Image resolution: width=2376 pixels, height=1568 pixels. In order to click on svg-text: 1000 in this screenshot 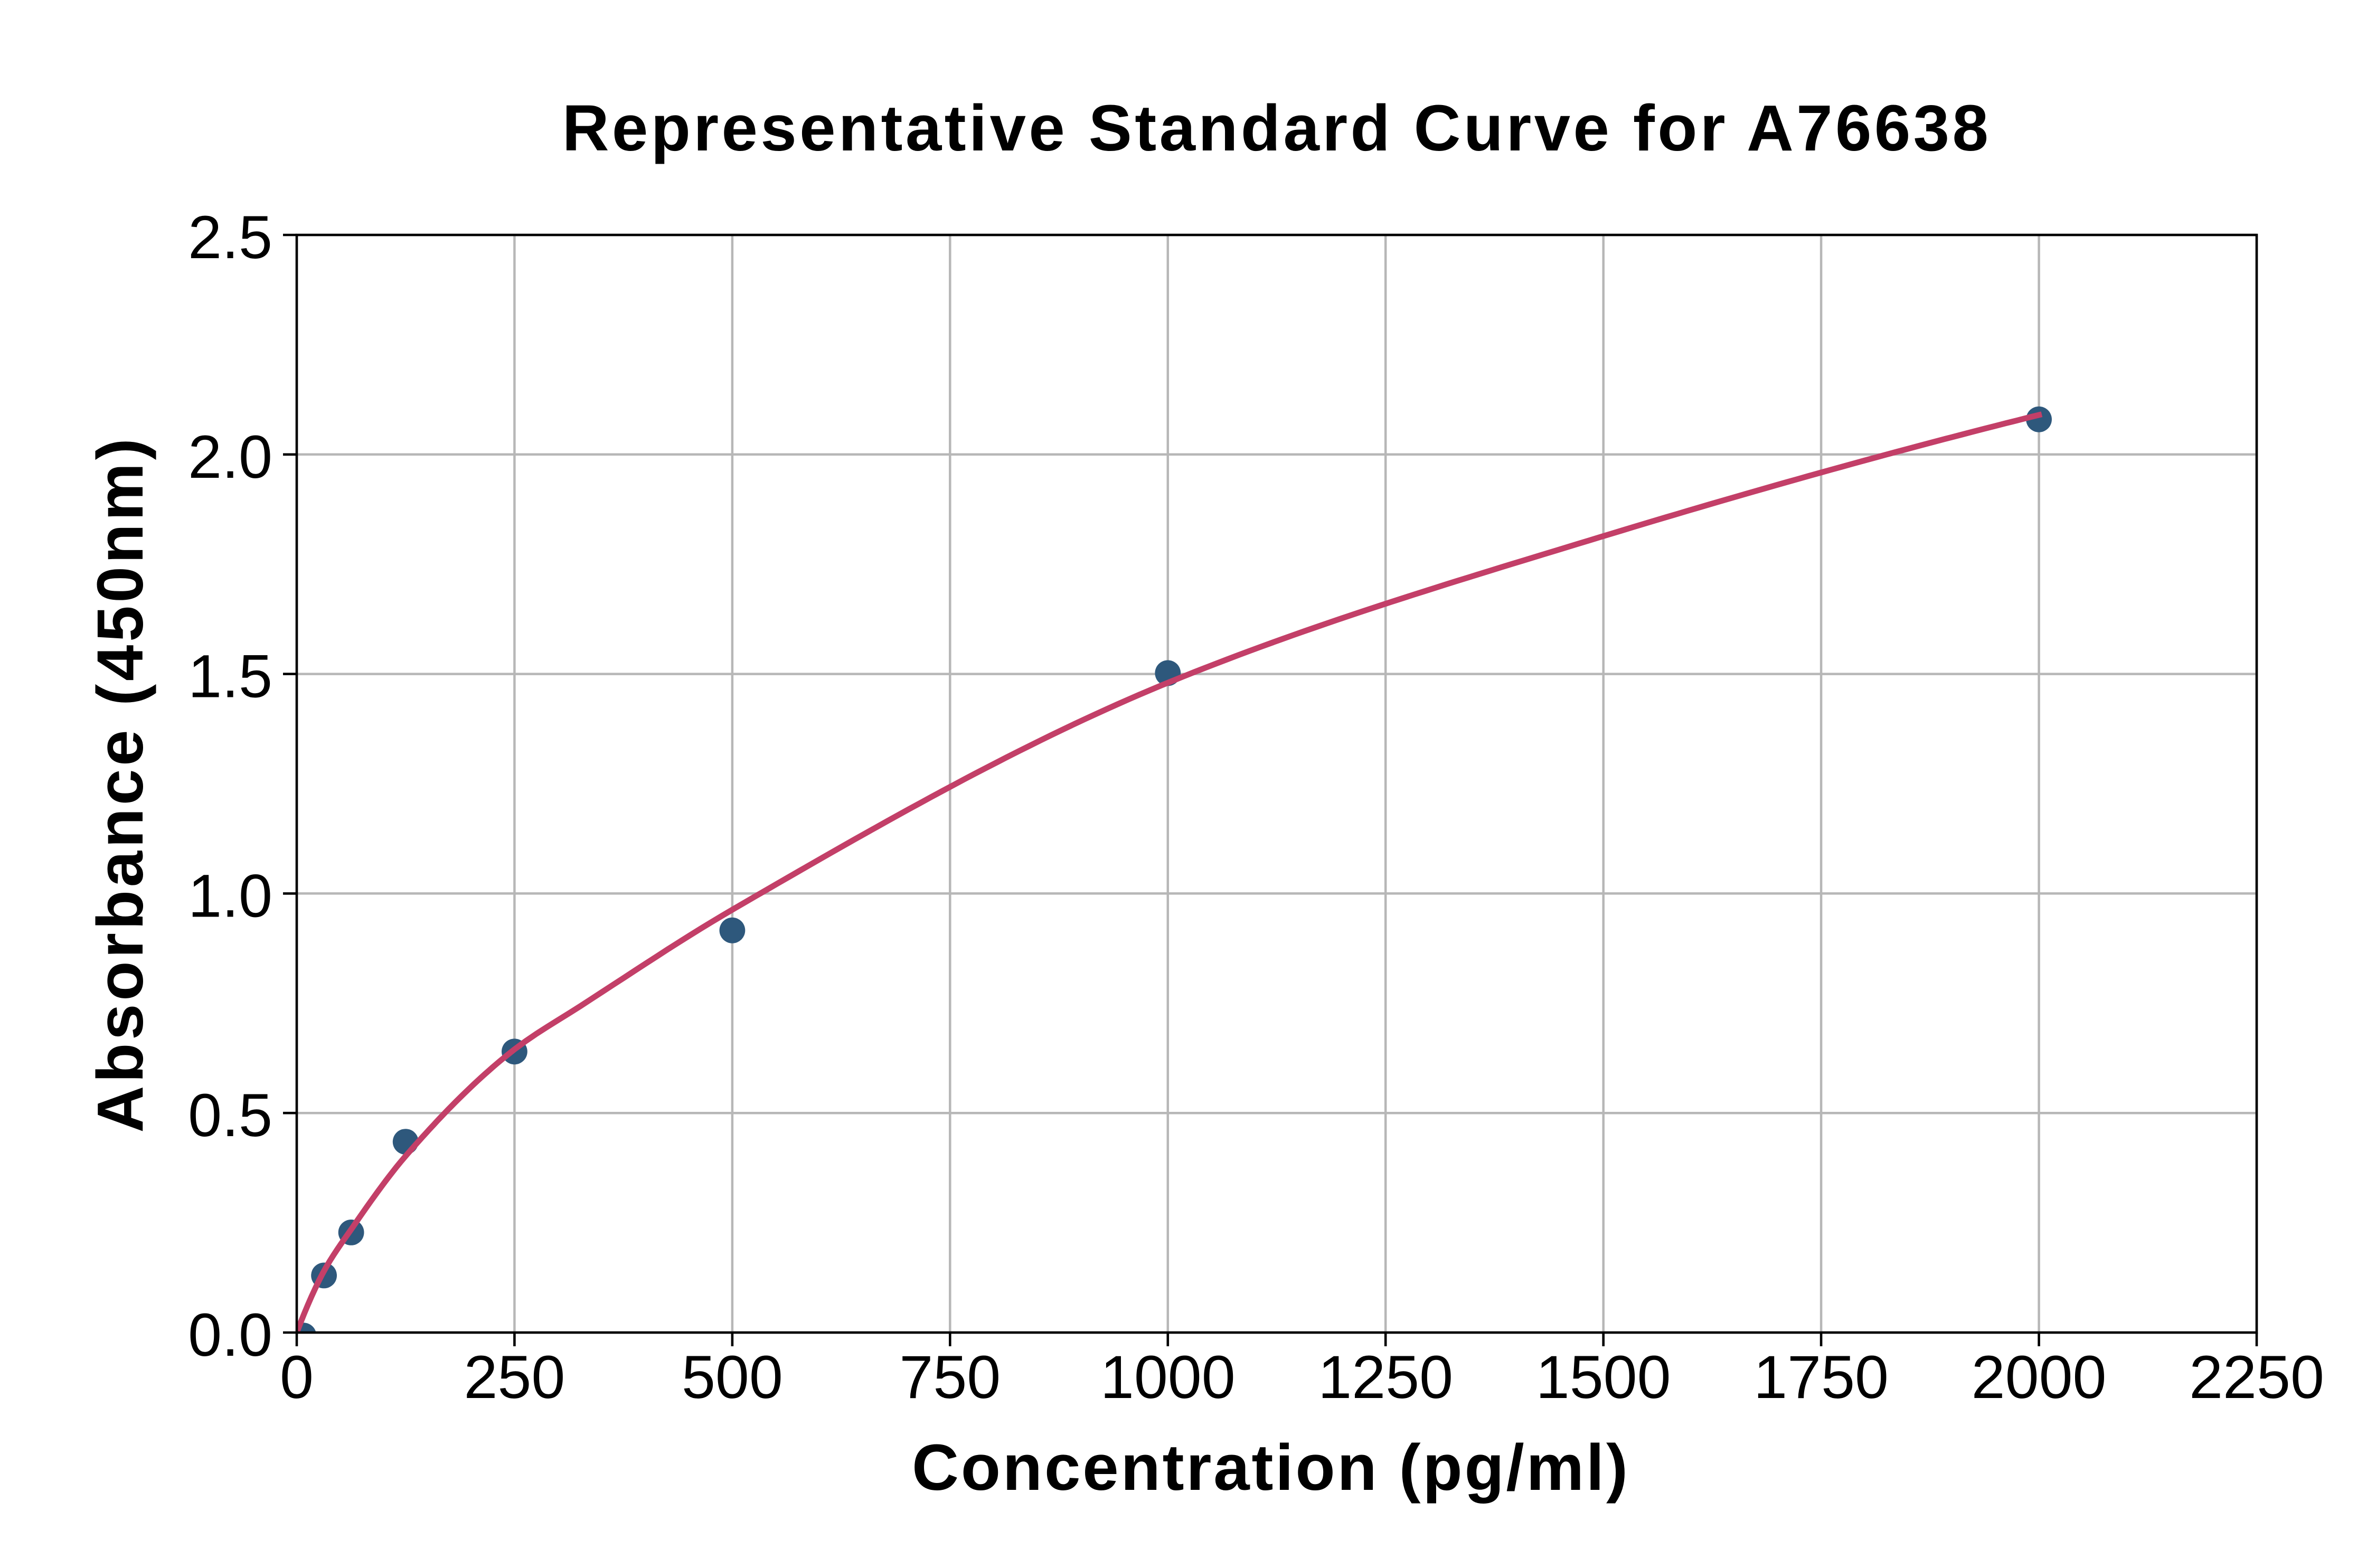, I will do `click(1168, 1377)`.